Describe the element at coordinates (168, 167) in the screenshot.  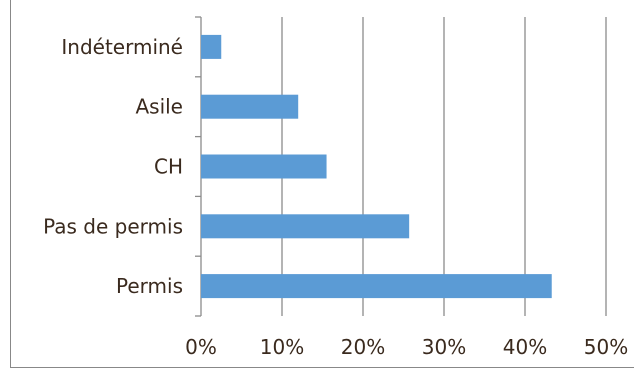
I see `category-label: CH` at that location.